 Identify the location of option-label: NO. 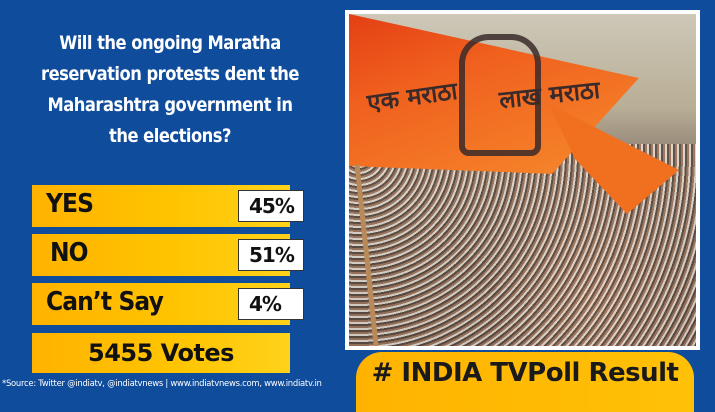
(69, 253).